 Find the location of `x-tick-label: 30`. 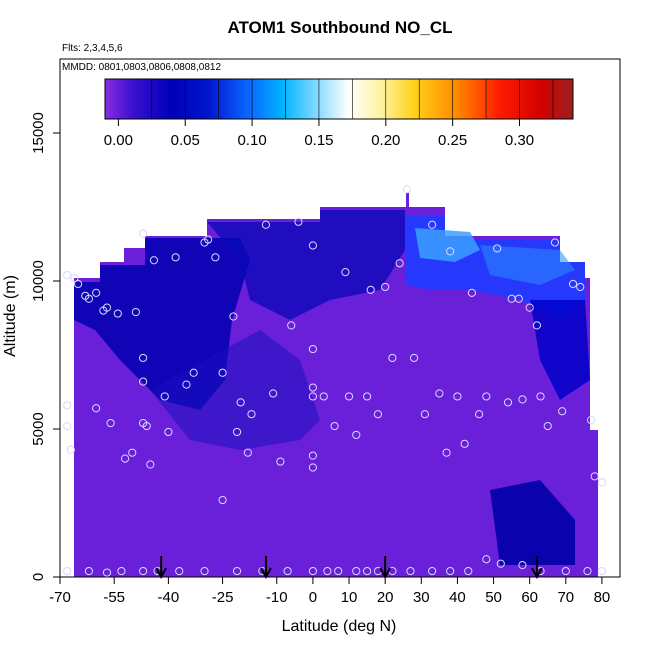

x-tick-label: 30 is located at coordinates (421, 597).